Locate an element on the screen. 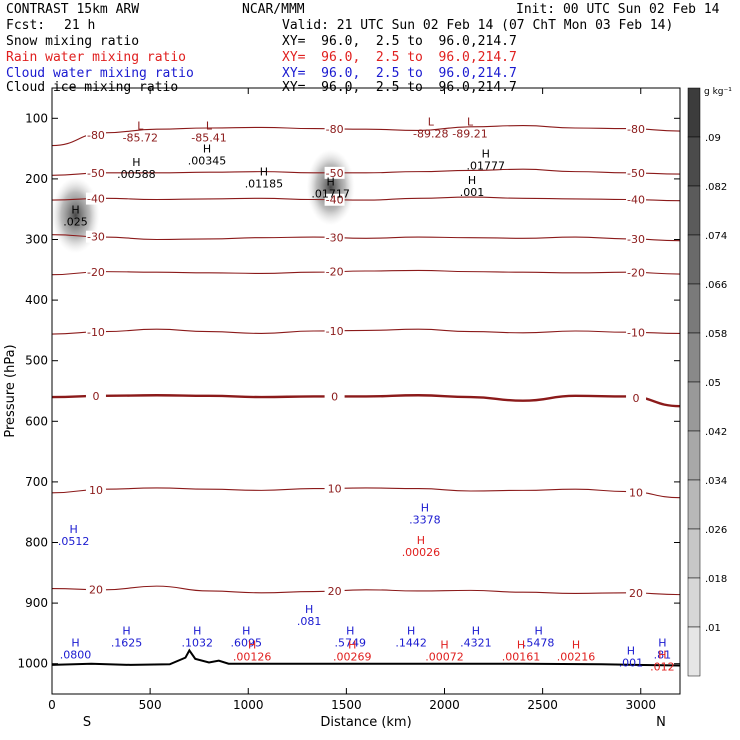 This screenshot has width=740, height=740. field-name-snow: Snow mixing ratio is located at coordinates (73, 41).